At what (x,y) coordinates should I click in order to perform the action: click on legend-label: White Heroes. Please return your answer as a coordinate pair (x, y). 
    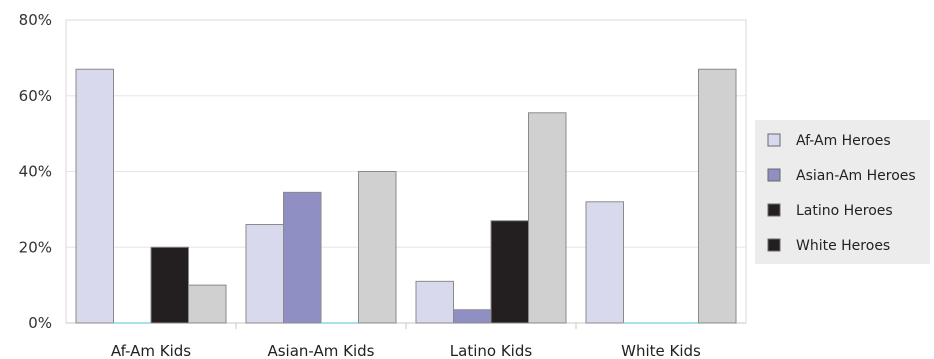
    Looking at the image, I should click on (843, 246).